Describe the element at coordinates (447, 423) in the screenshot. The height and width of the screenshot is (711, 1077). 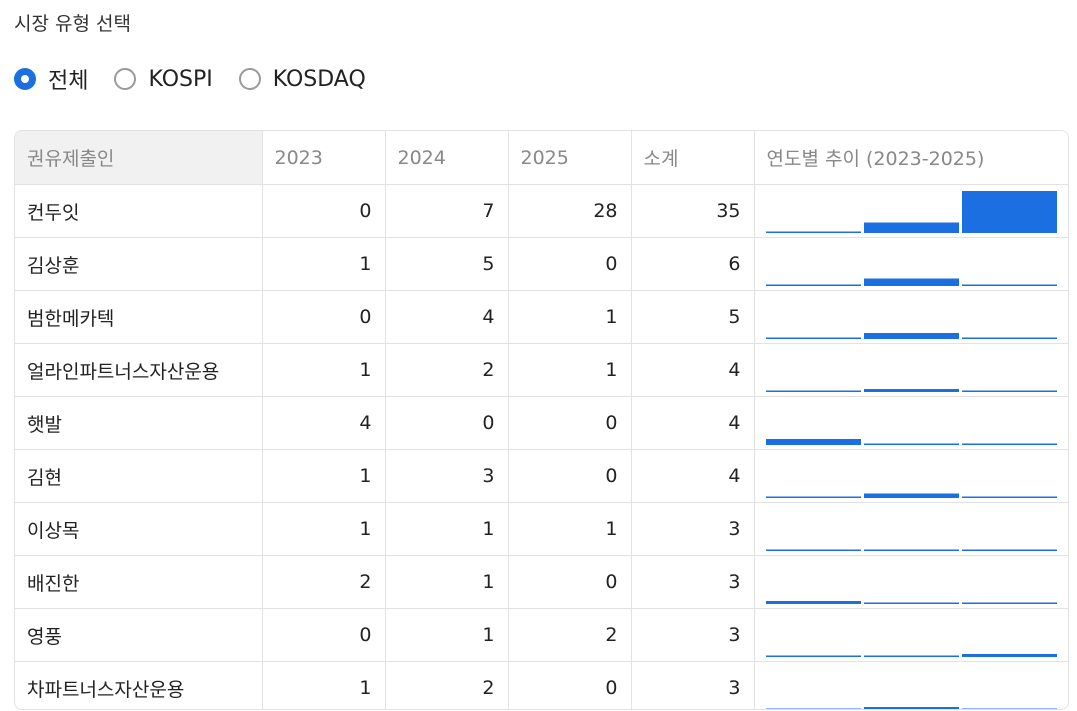
I see `cell-2024: 0` at that location.